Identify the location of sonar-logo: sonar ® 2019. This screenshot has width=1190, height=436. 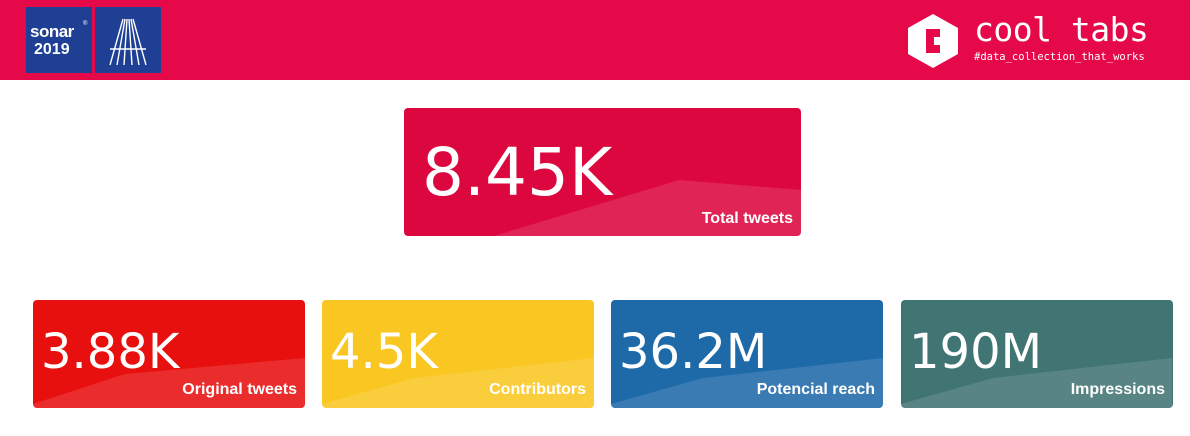
(59, 40).